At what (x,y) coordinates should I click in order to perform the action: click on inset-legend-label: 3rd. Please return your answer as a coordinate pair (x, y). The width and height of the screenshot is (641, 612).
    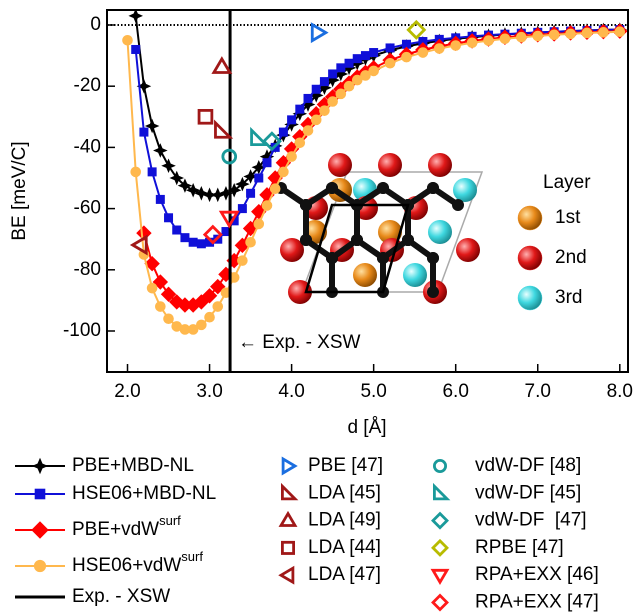
    Looking at the image, I should click on (568, 297).